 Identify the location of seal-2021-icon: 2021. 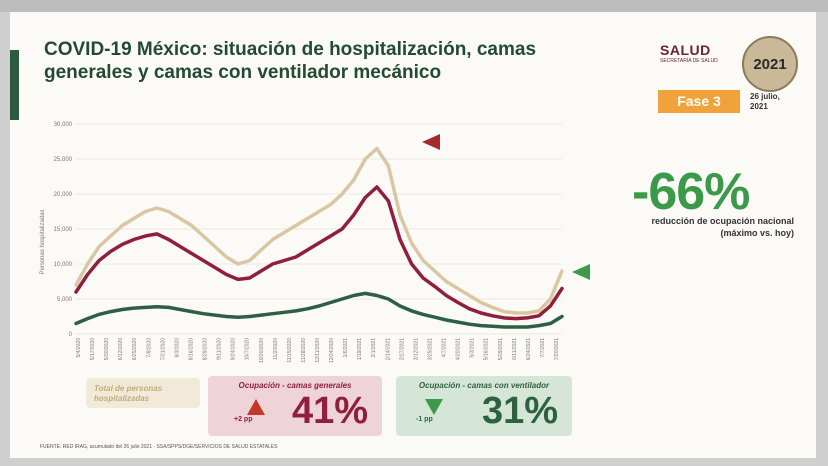
(770, 64).